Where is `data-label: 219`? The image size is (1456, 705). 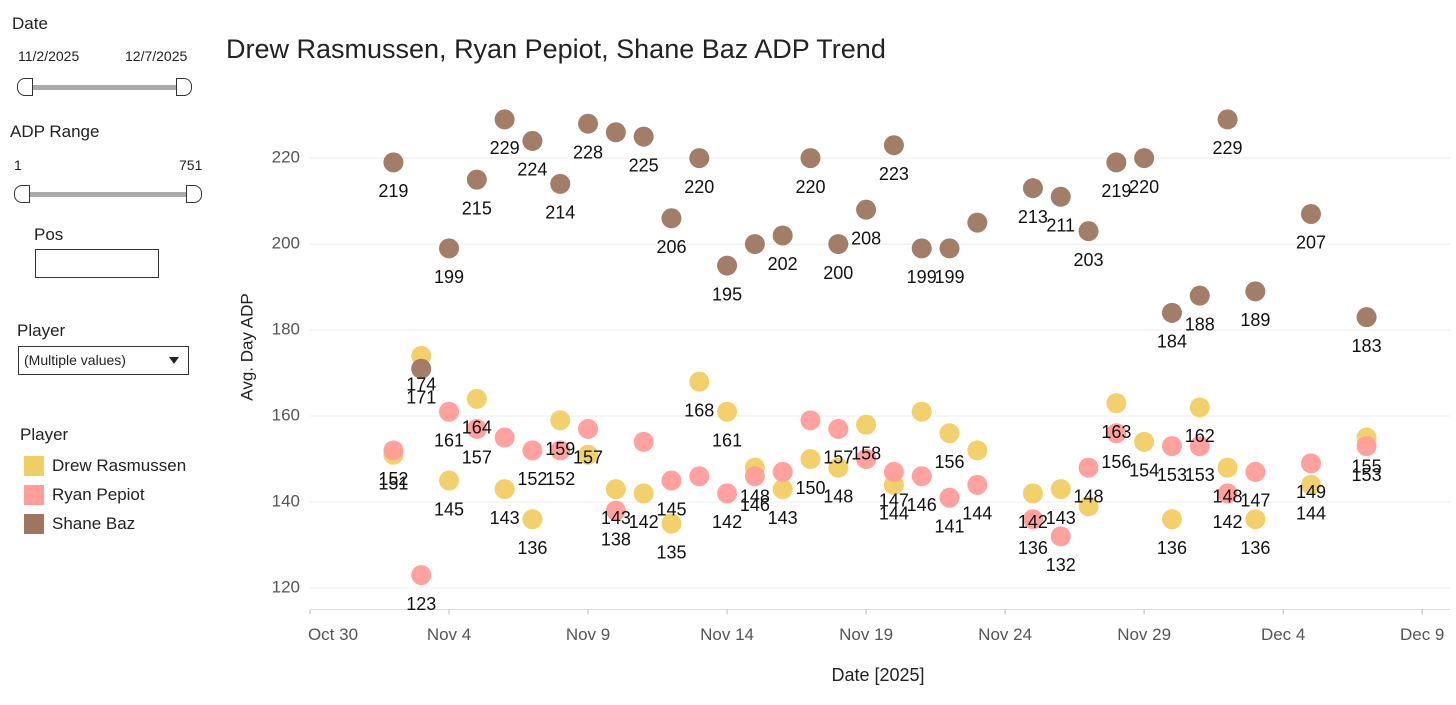 data-label: 219 is located at coordinates (1116, 191).